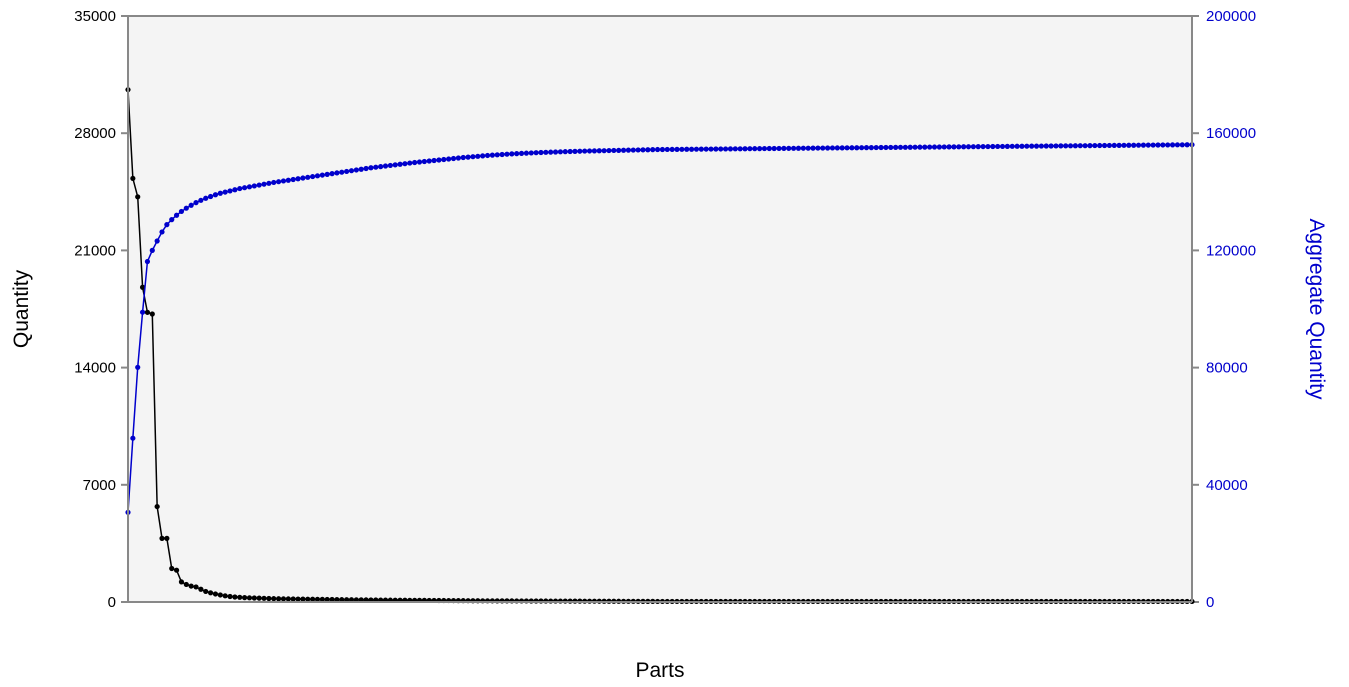 This screenshot has width=1349, height=687. What do you see at coordinates (21, 308) in the screenshot?
I see `y-axis-title: Quantity` at bounding box center [21, 308].